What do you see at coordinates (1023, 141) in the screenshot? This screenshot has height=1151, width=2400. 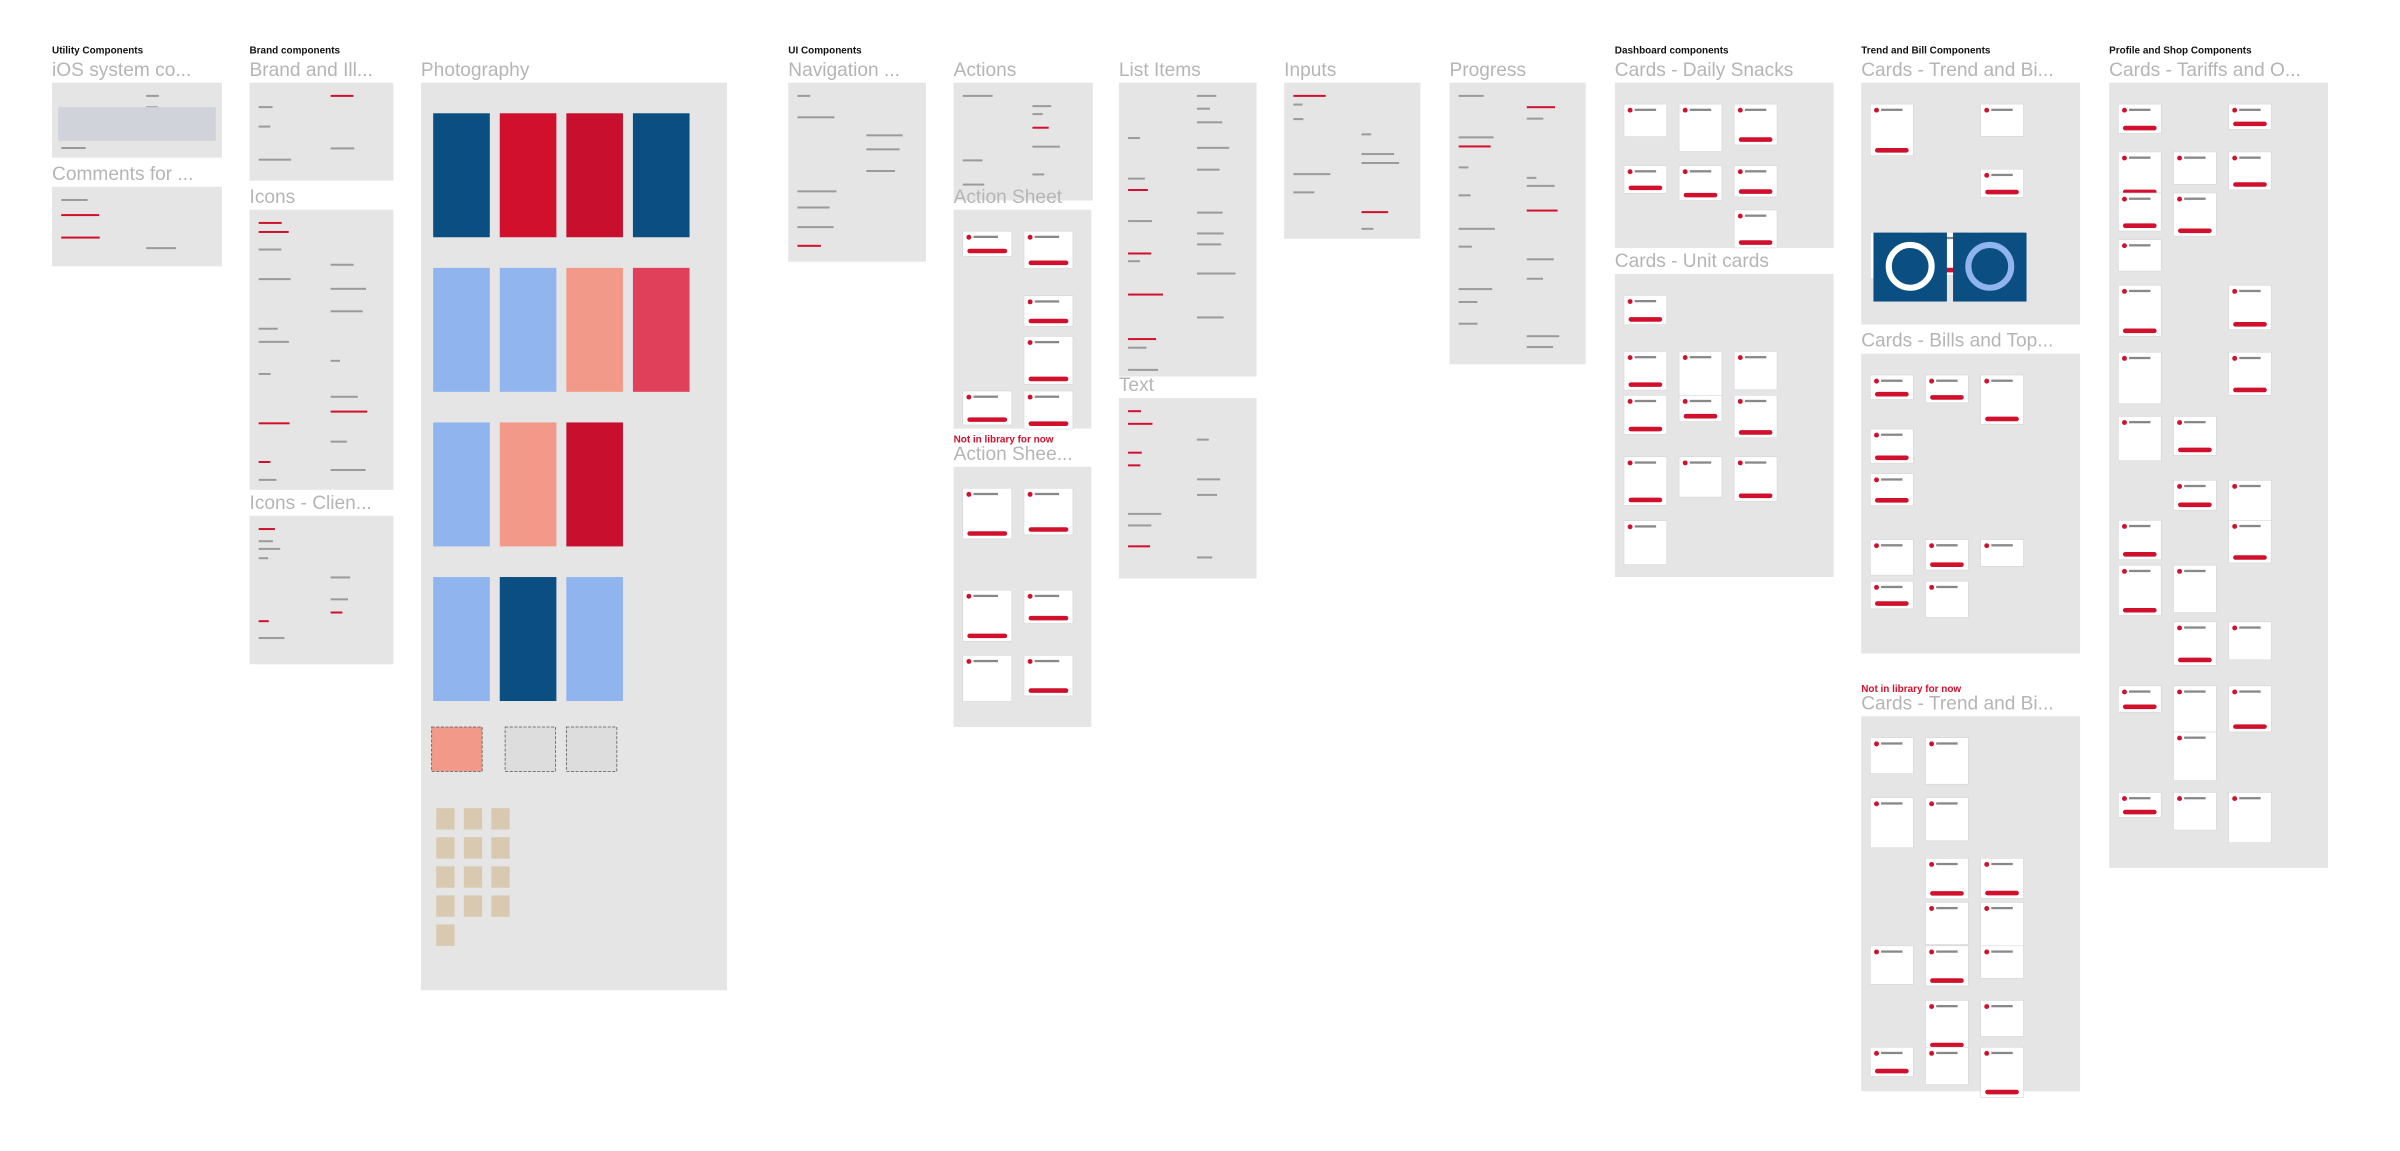 I see `frame-bg` at bounding box center [1023, 141].